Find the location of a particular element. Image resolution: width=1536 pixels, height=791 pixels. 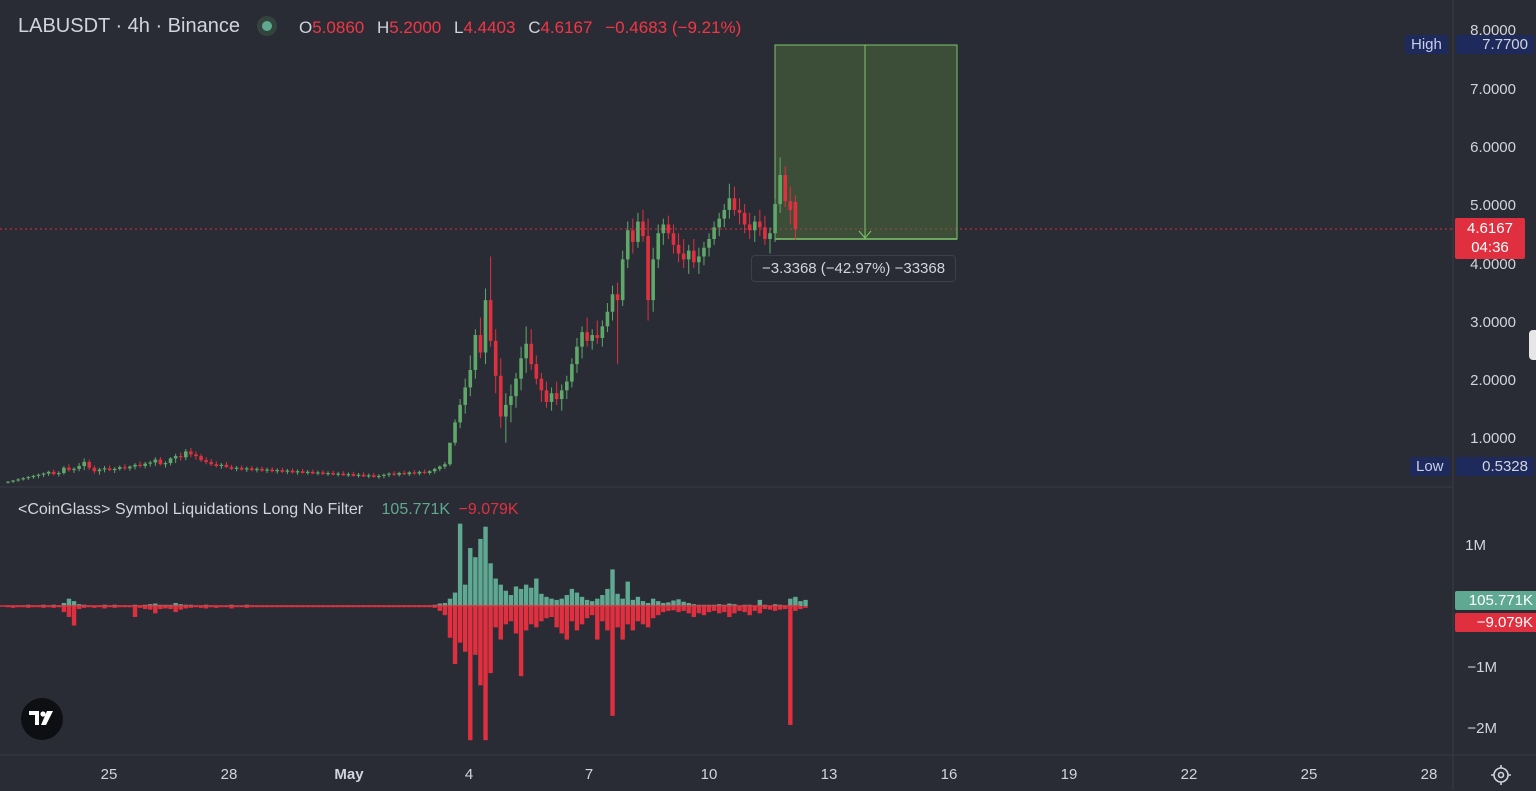

time-label: 16 is located at coordinates (949, 774).